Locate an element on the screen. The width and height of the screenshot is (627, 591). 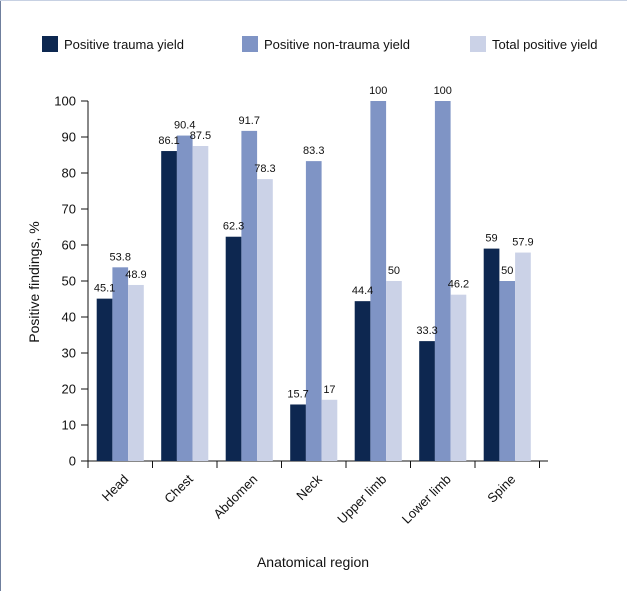
frame-left-rule is located at coordinates (0, 295).